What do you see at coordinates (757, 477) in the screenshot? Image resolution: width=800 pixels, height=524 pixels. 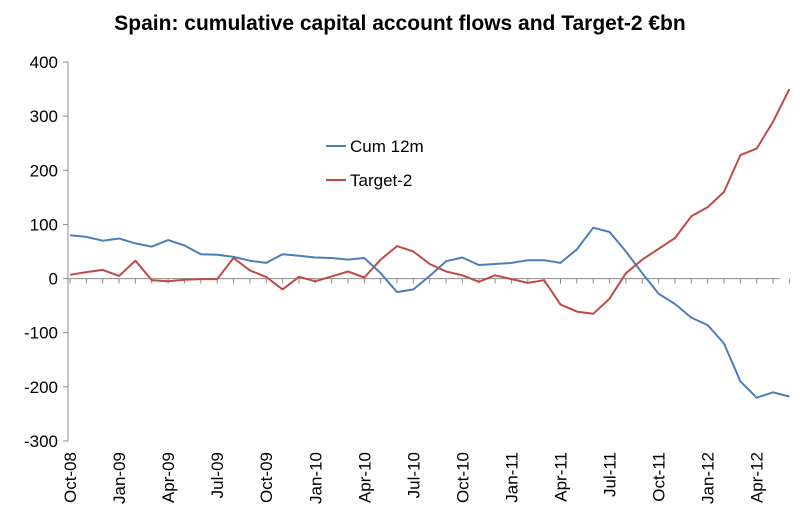 I see `x-tick-label: Apr-12` at bounding box center [757, 477].